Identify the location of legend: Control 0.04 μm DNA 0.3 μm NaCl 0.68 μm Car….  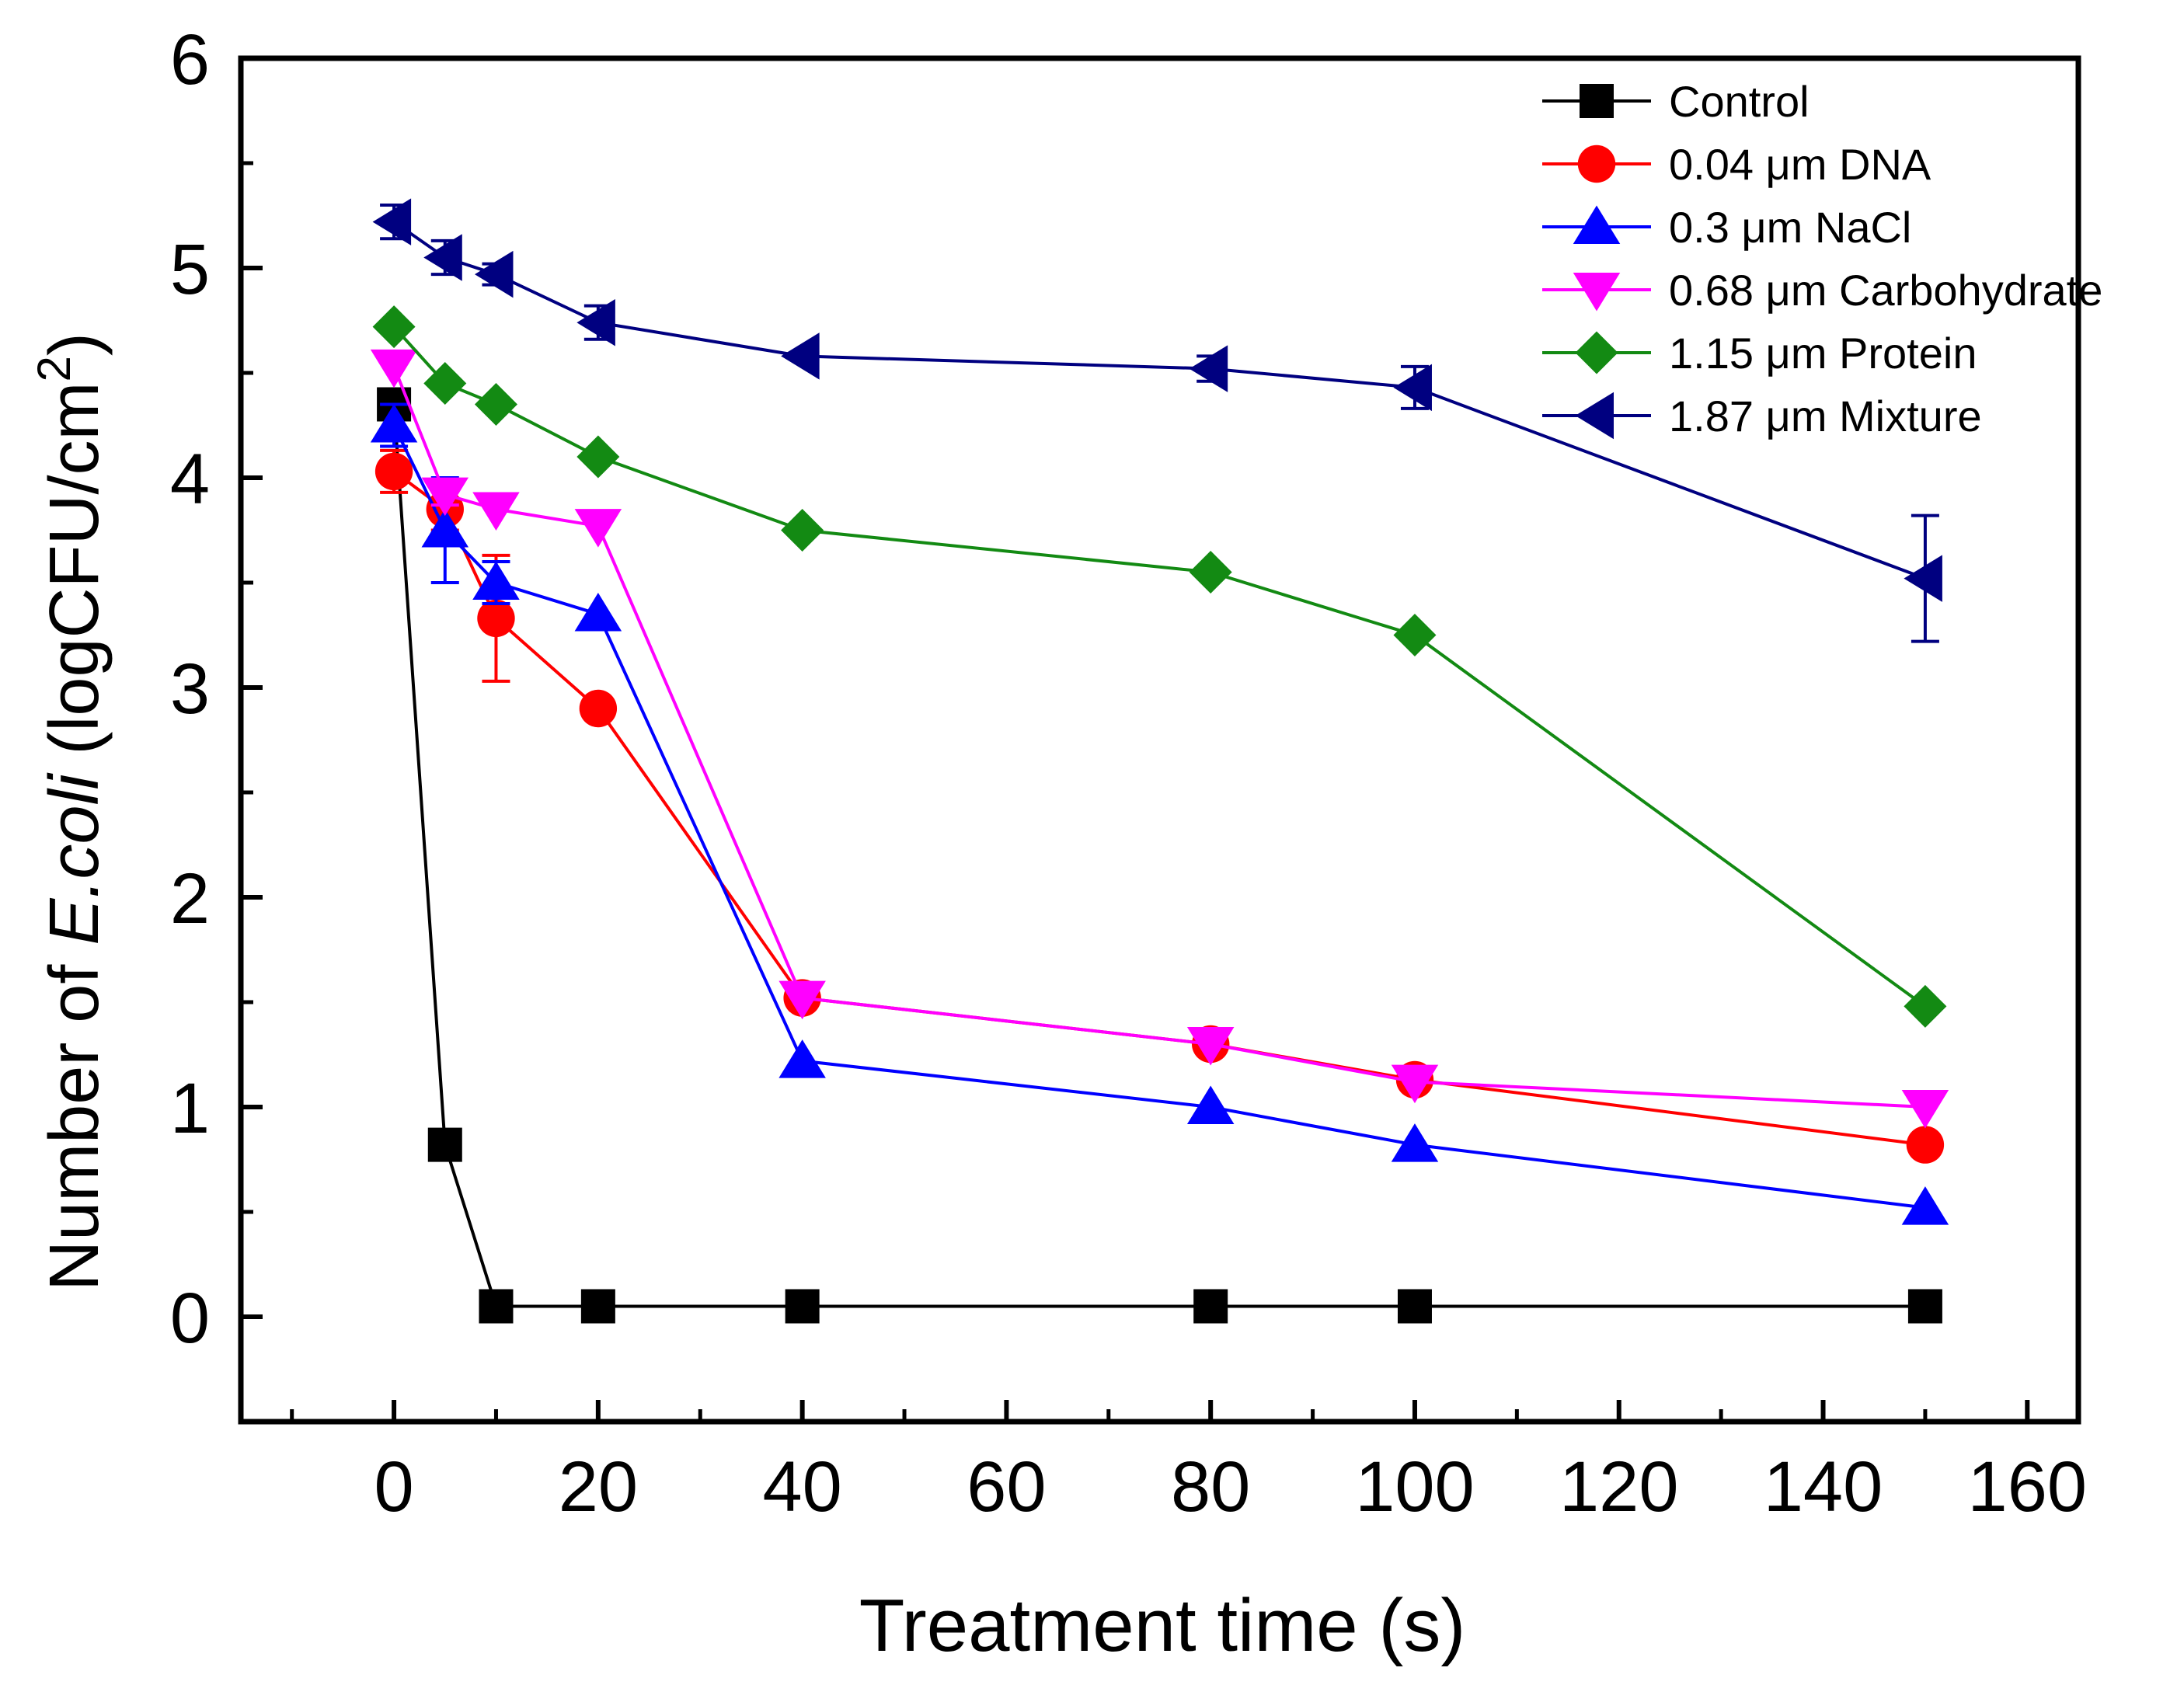
(1822, 258).